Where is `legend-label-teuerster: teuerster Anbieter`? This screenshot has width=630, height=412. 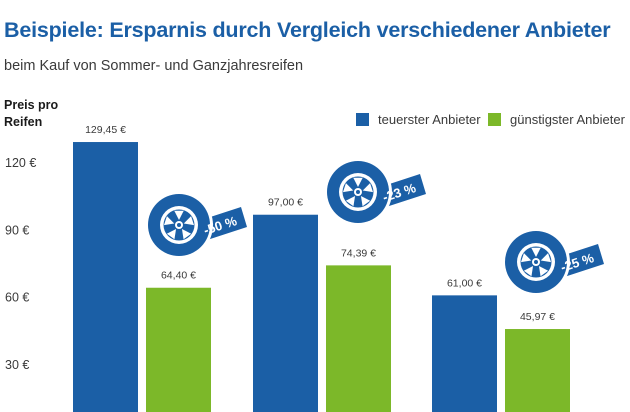
legend-label-teuerster: teuerster Anbieter is located at coordinates (429, 119).